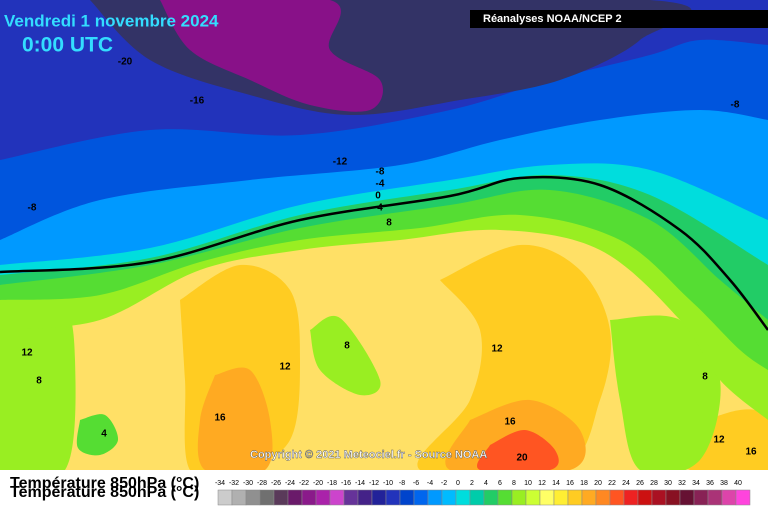 The height and width of the screenshot is (512, 768). Describe the element at coordinates (668, 483) in the screenshot. I see `scale-tick-label: 30` at that location.